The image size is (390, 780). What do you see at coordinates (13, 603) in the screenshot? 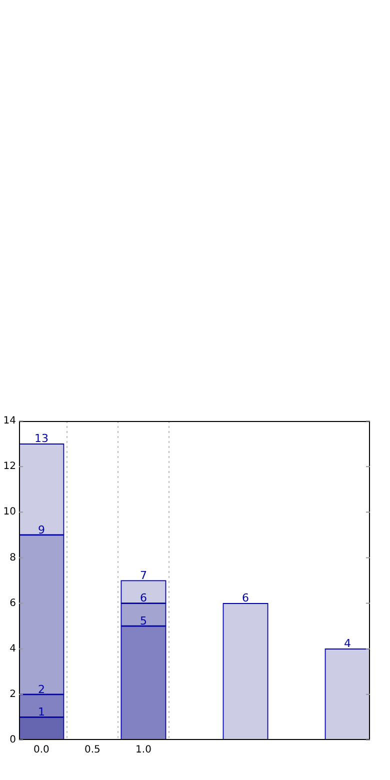
I see `y-tick-label: 6` at bounding box center [13, 603].